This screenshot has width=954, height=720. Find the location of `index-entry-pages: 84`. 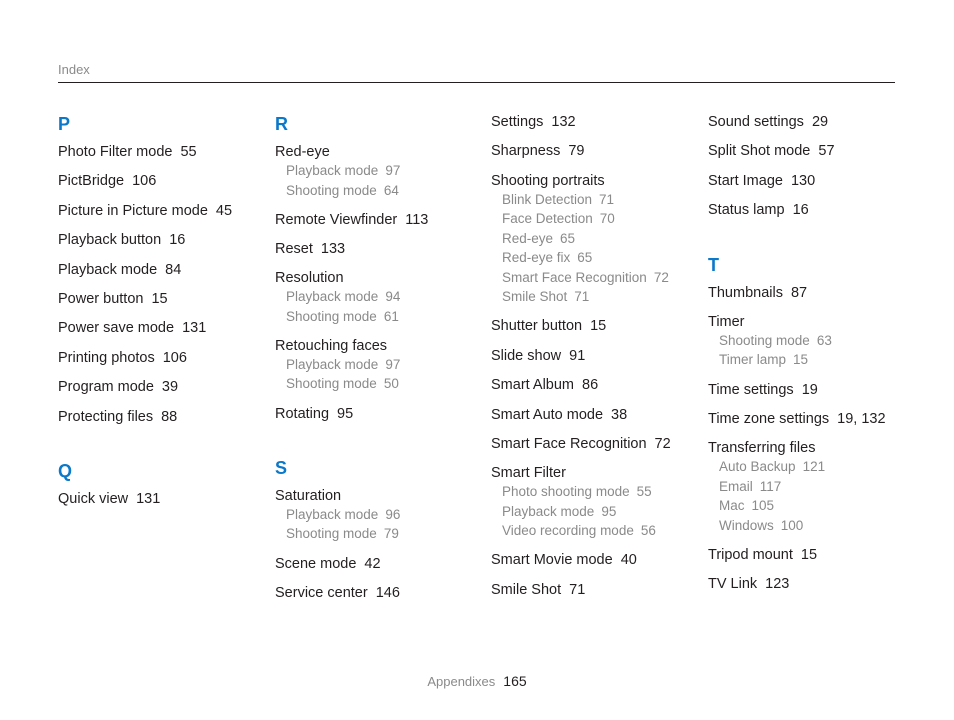

index-entry-pages: 84 is located at coordinates (173, 269).